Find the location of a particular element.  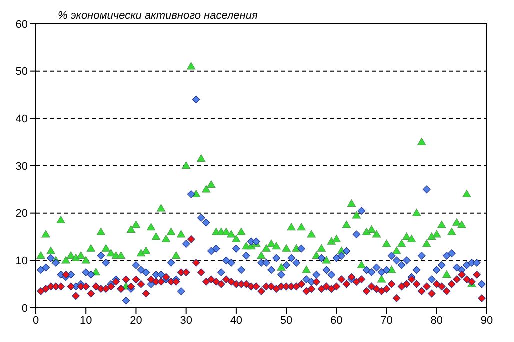

x-tick-label: 0 is located at coordinates (36, 320).